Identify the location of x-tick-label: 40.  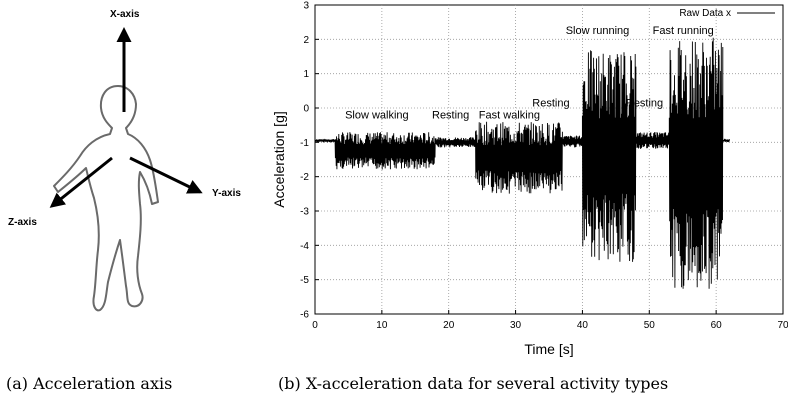
(583, 325).